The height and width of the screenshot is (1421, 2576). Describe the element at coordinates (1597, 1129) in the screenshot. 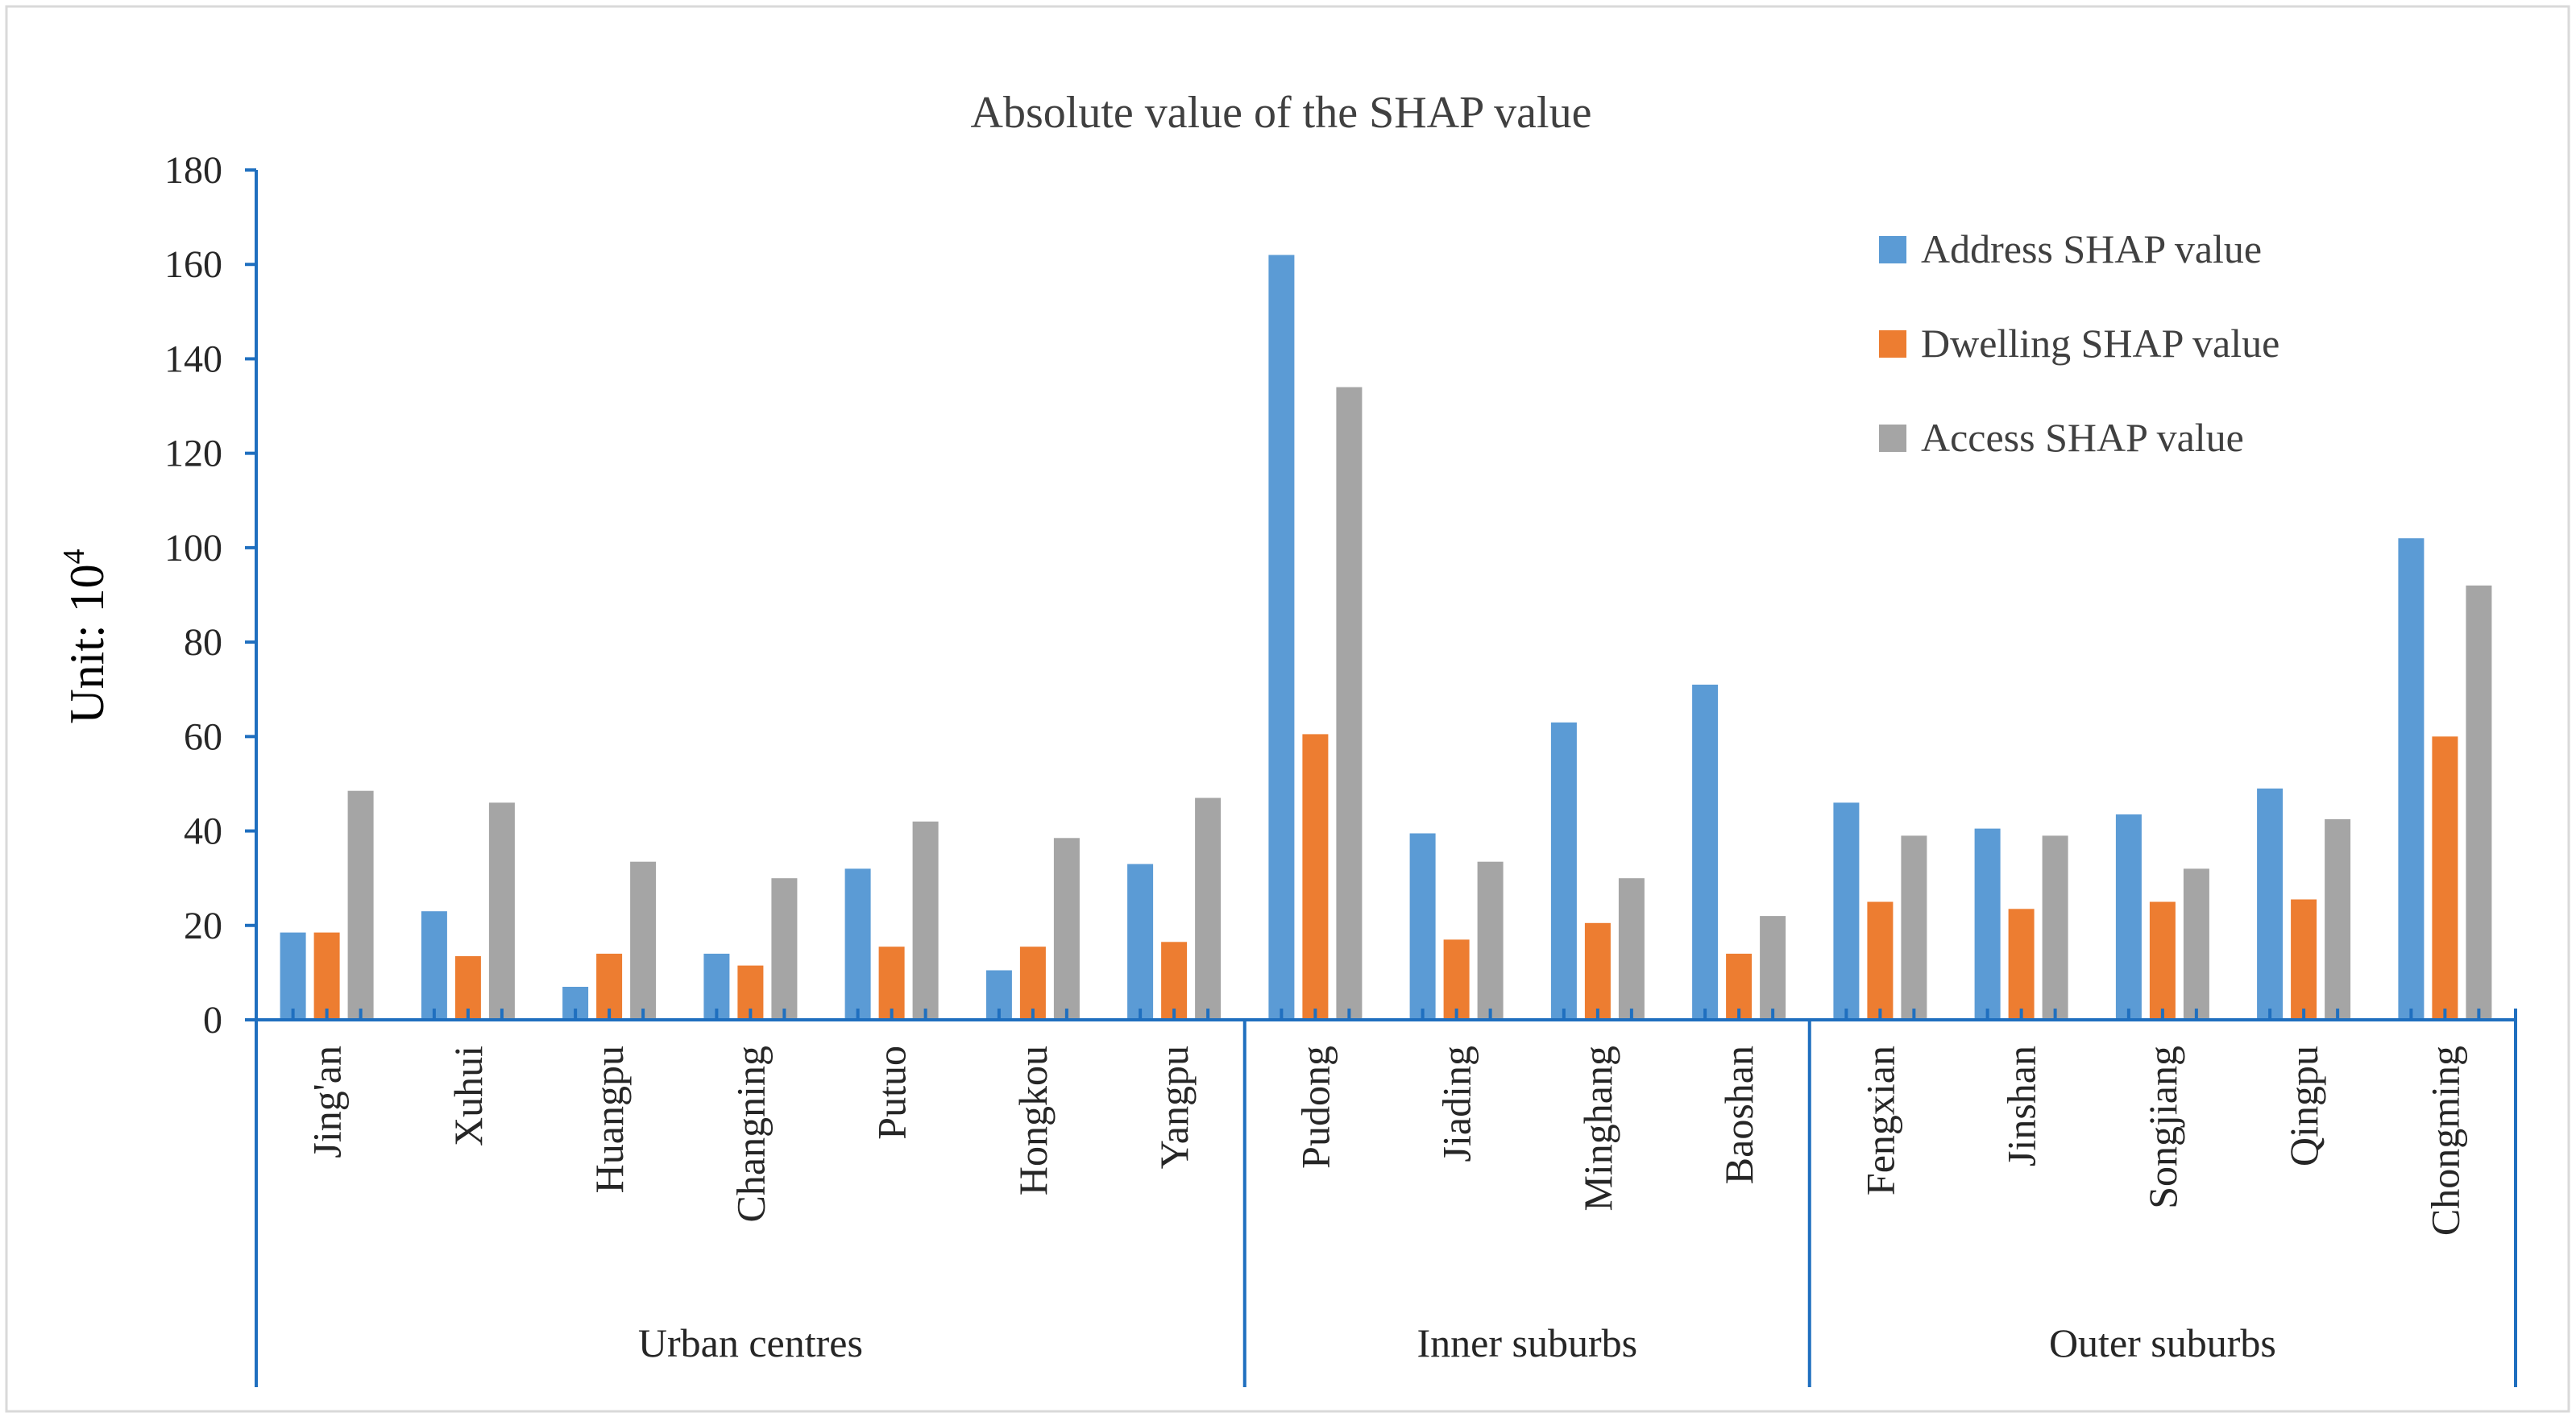

I see `x-tick-label: Minghang` at that location.